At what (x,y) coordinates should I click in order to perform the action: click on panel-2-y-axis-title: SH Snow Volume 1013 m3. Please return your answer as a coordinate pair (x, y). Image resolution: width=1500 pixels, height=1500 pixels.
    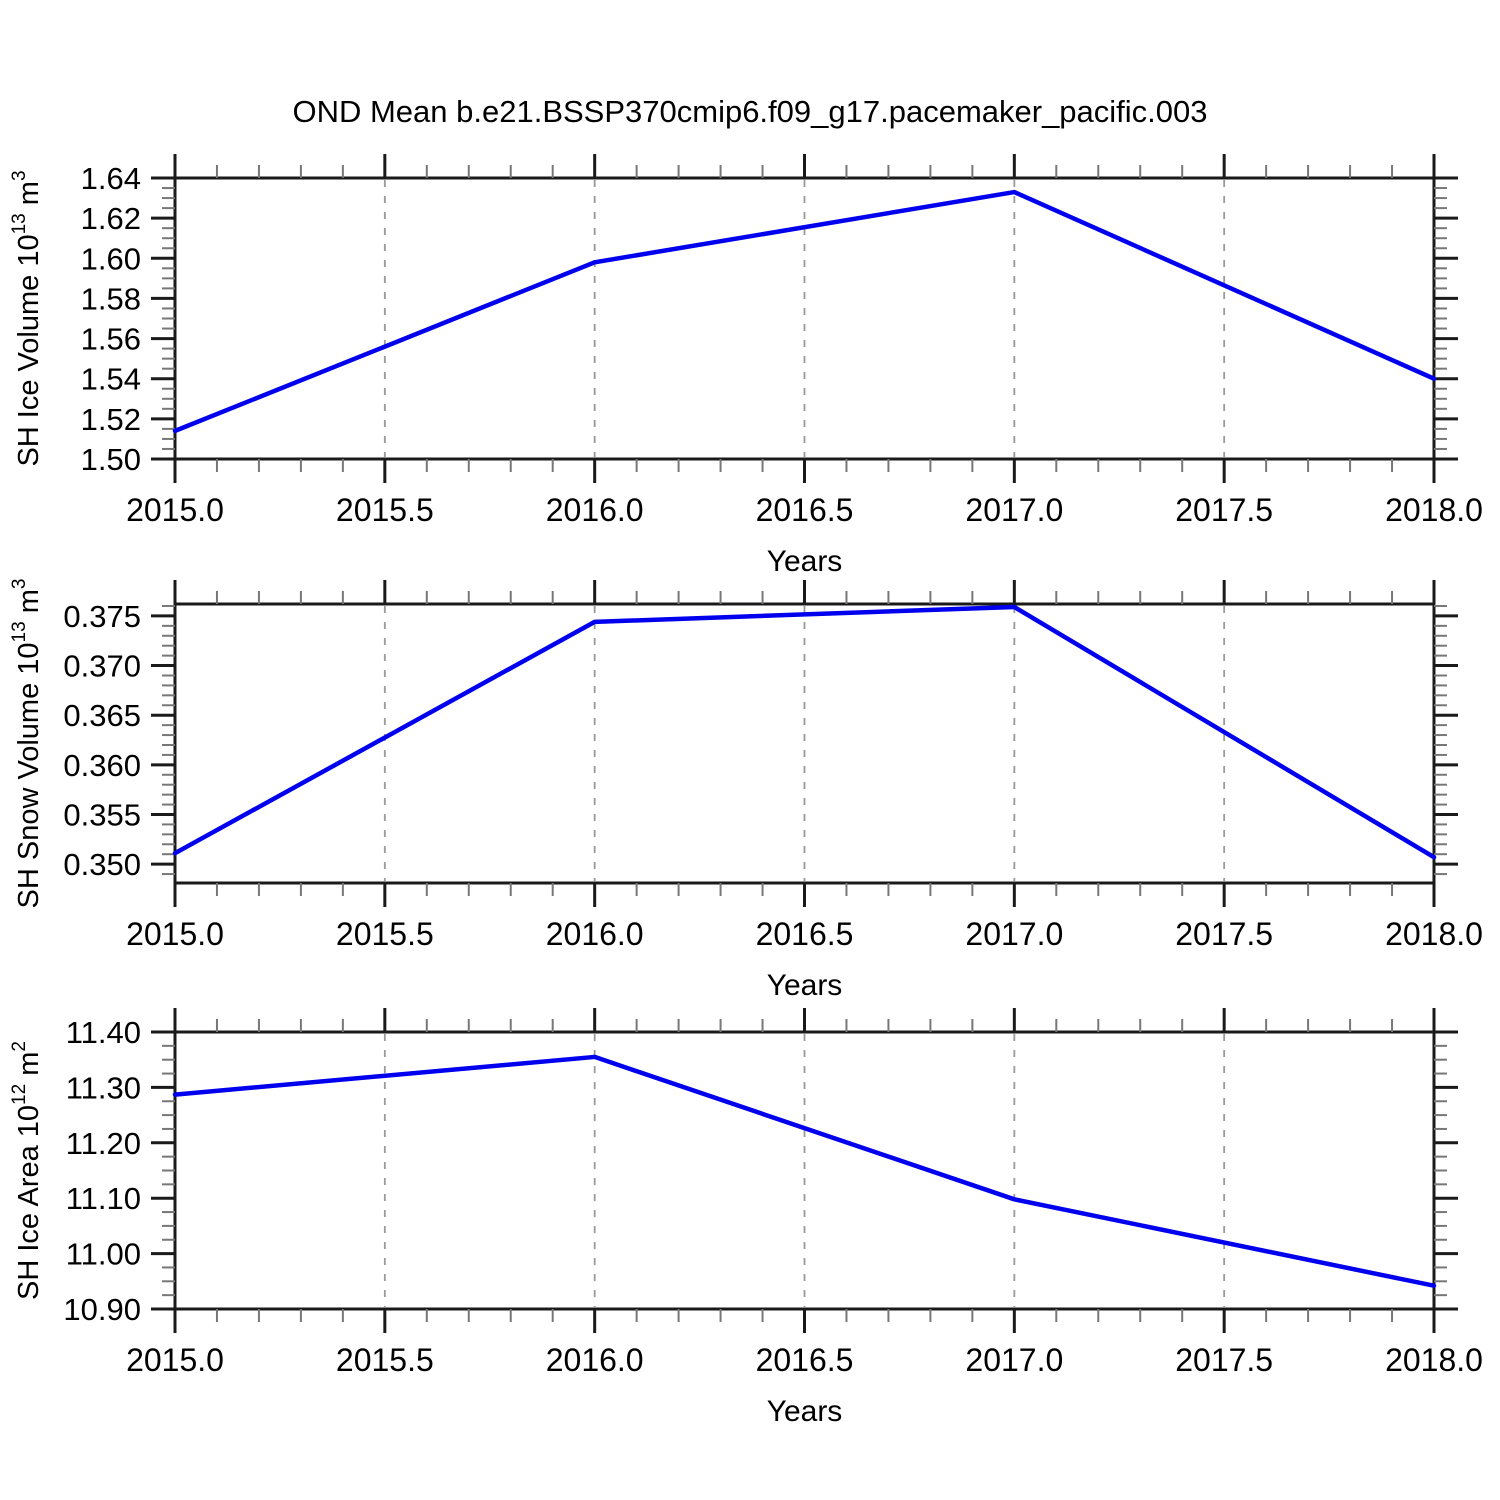
    Looking at the image, I should click on (27, 744).